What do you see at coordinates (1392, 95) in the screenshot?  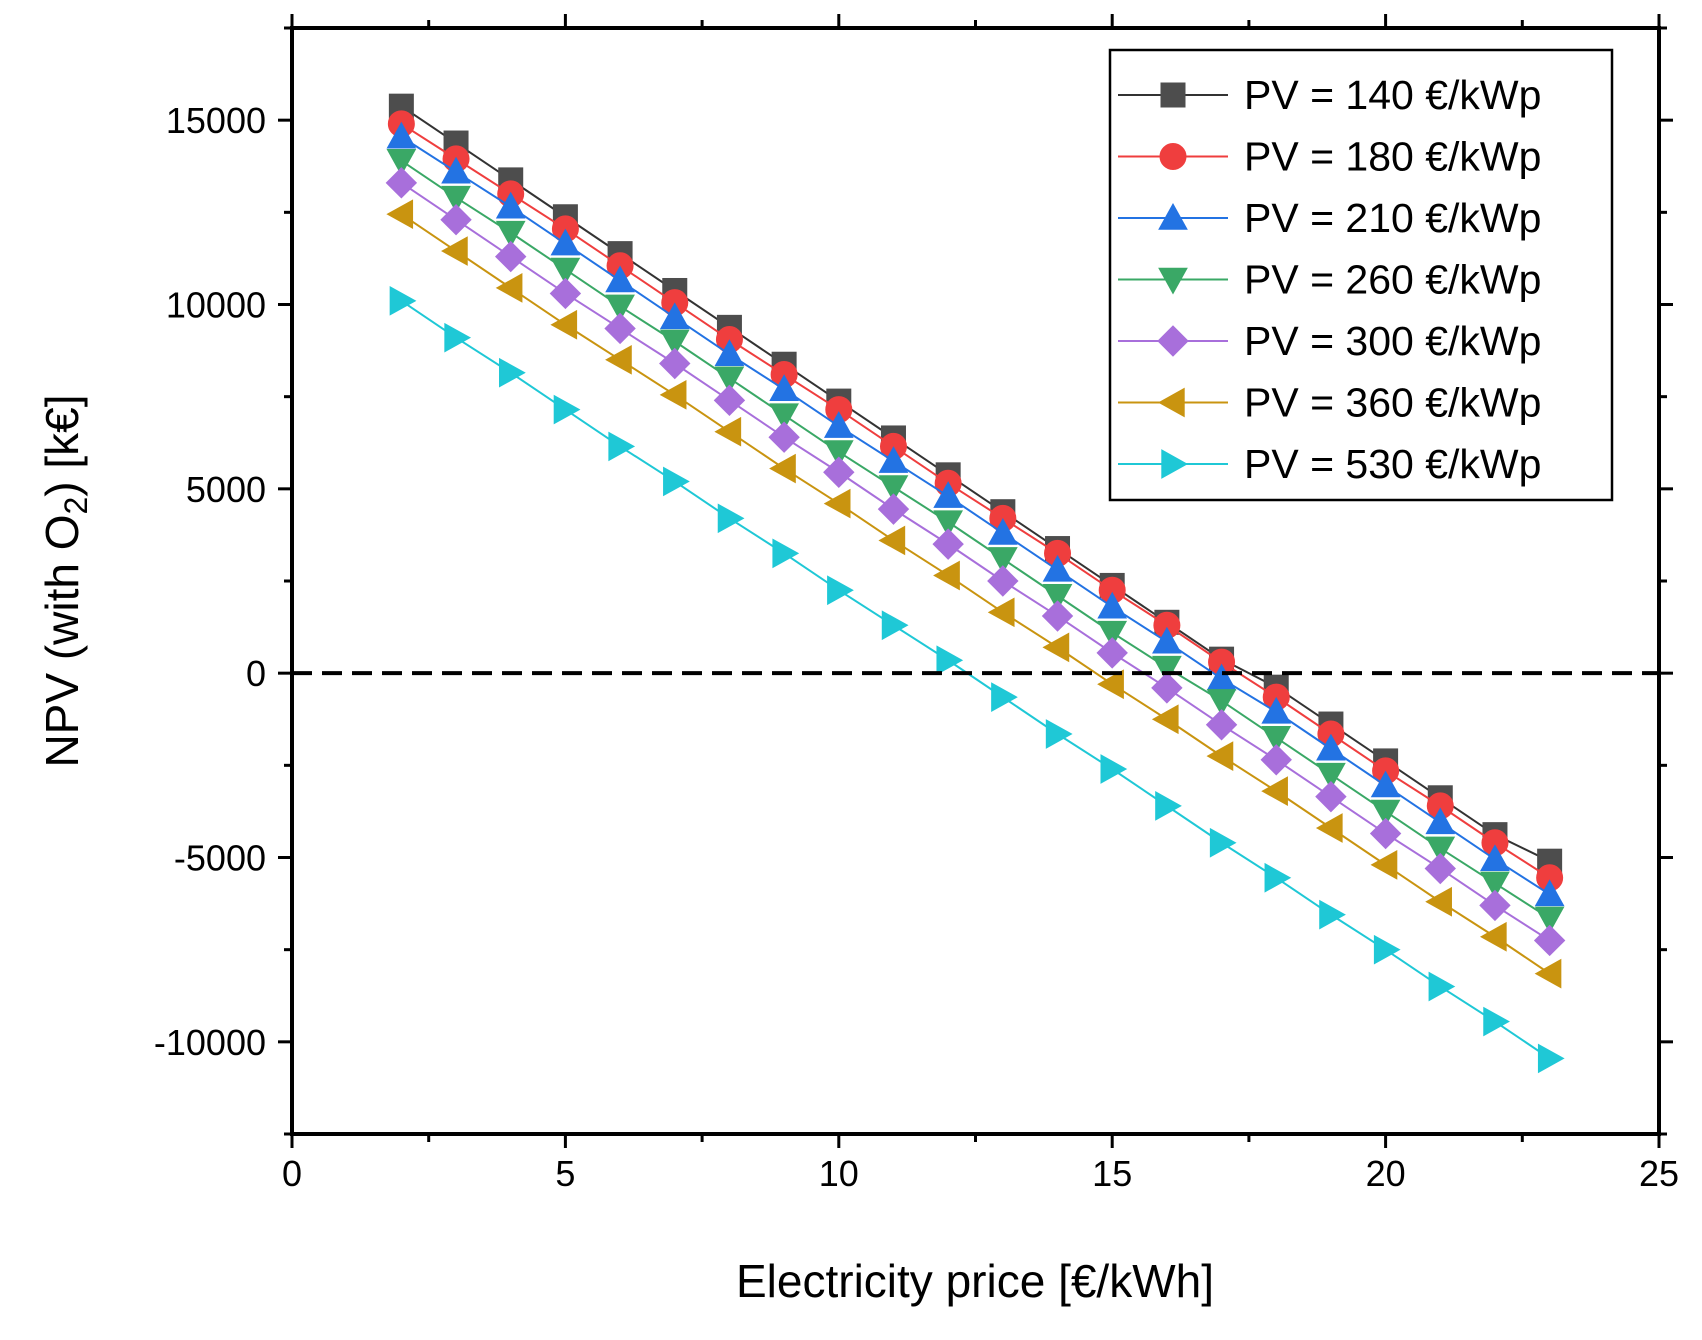 I see `legend-label: PV = 140 €/kWp` at bounding box center [1392, 95].